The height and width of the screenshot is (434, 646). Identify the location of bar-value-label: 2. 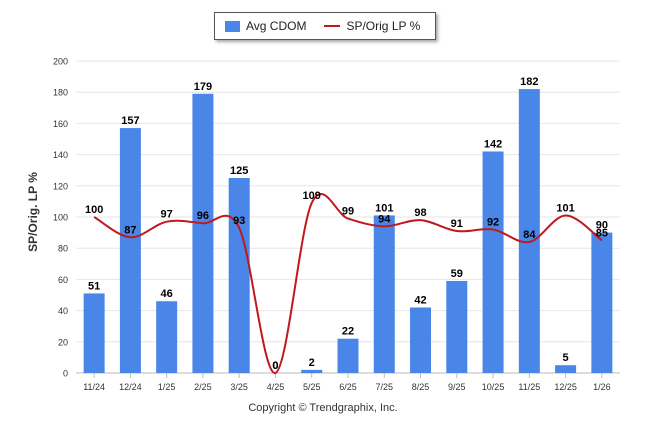
(312, 363).